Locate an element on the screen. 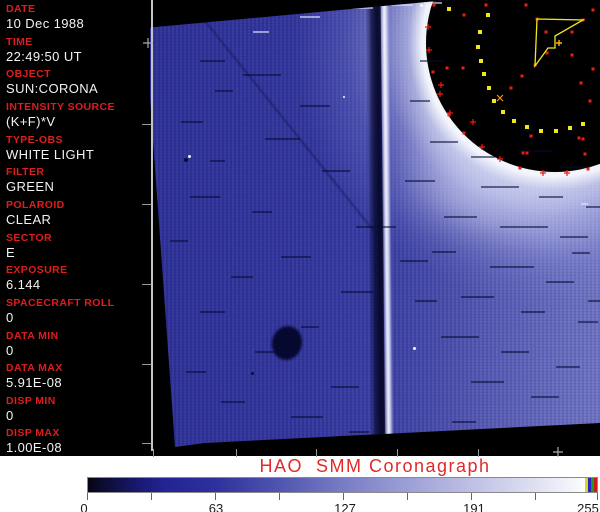 The height and width of the screenshot is (512, 600). metadata-field: DATA MIN 0 is located at coordinates (77, 344).